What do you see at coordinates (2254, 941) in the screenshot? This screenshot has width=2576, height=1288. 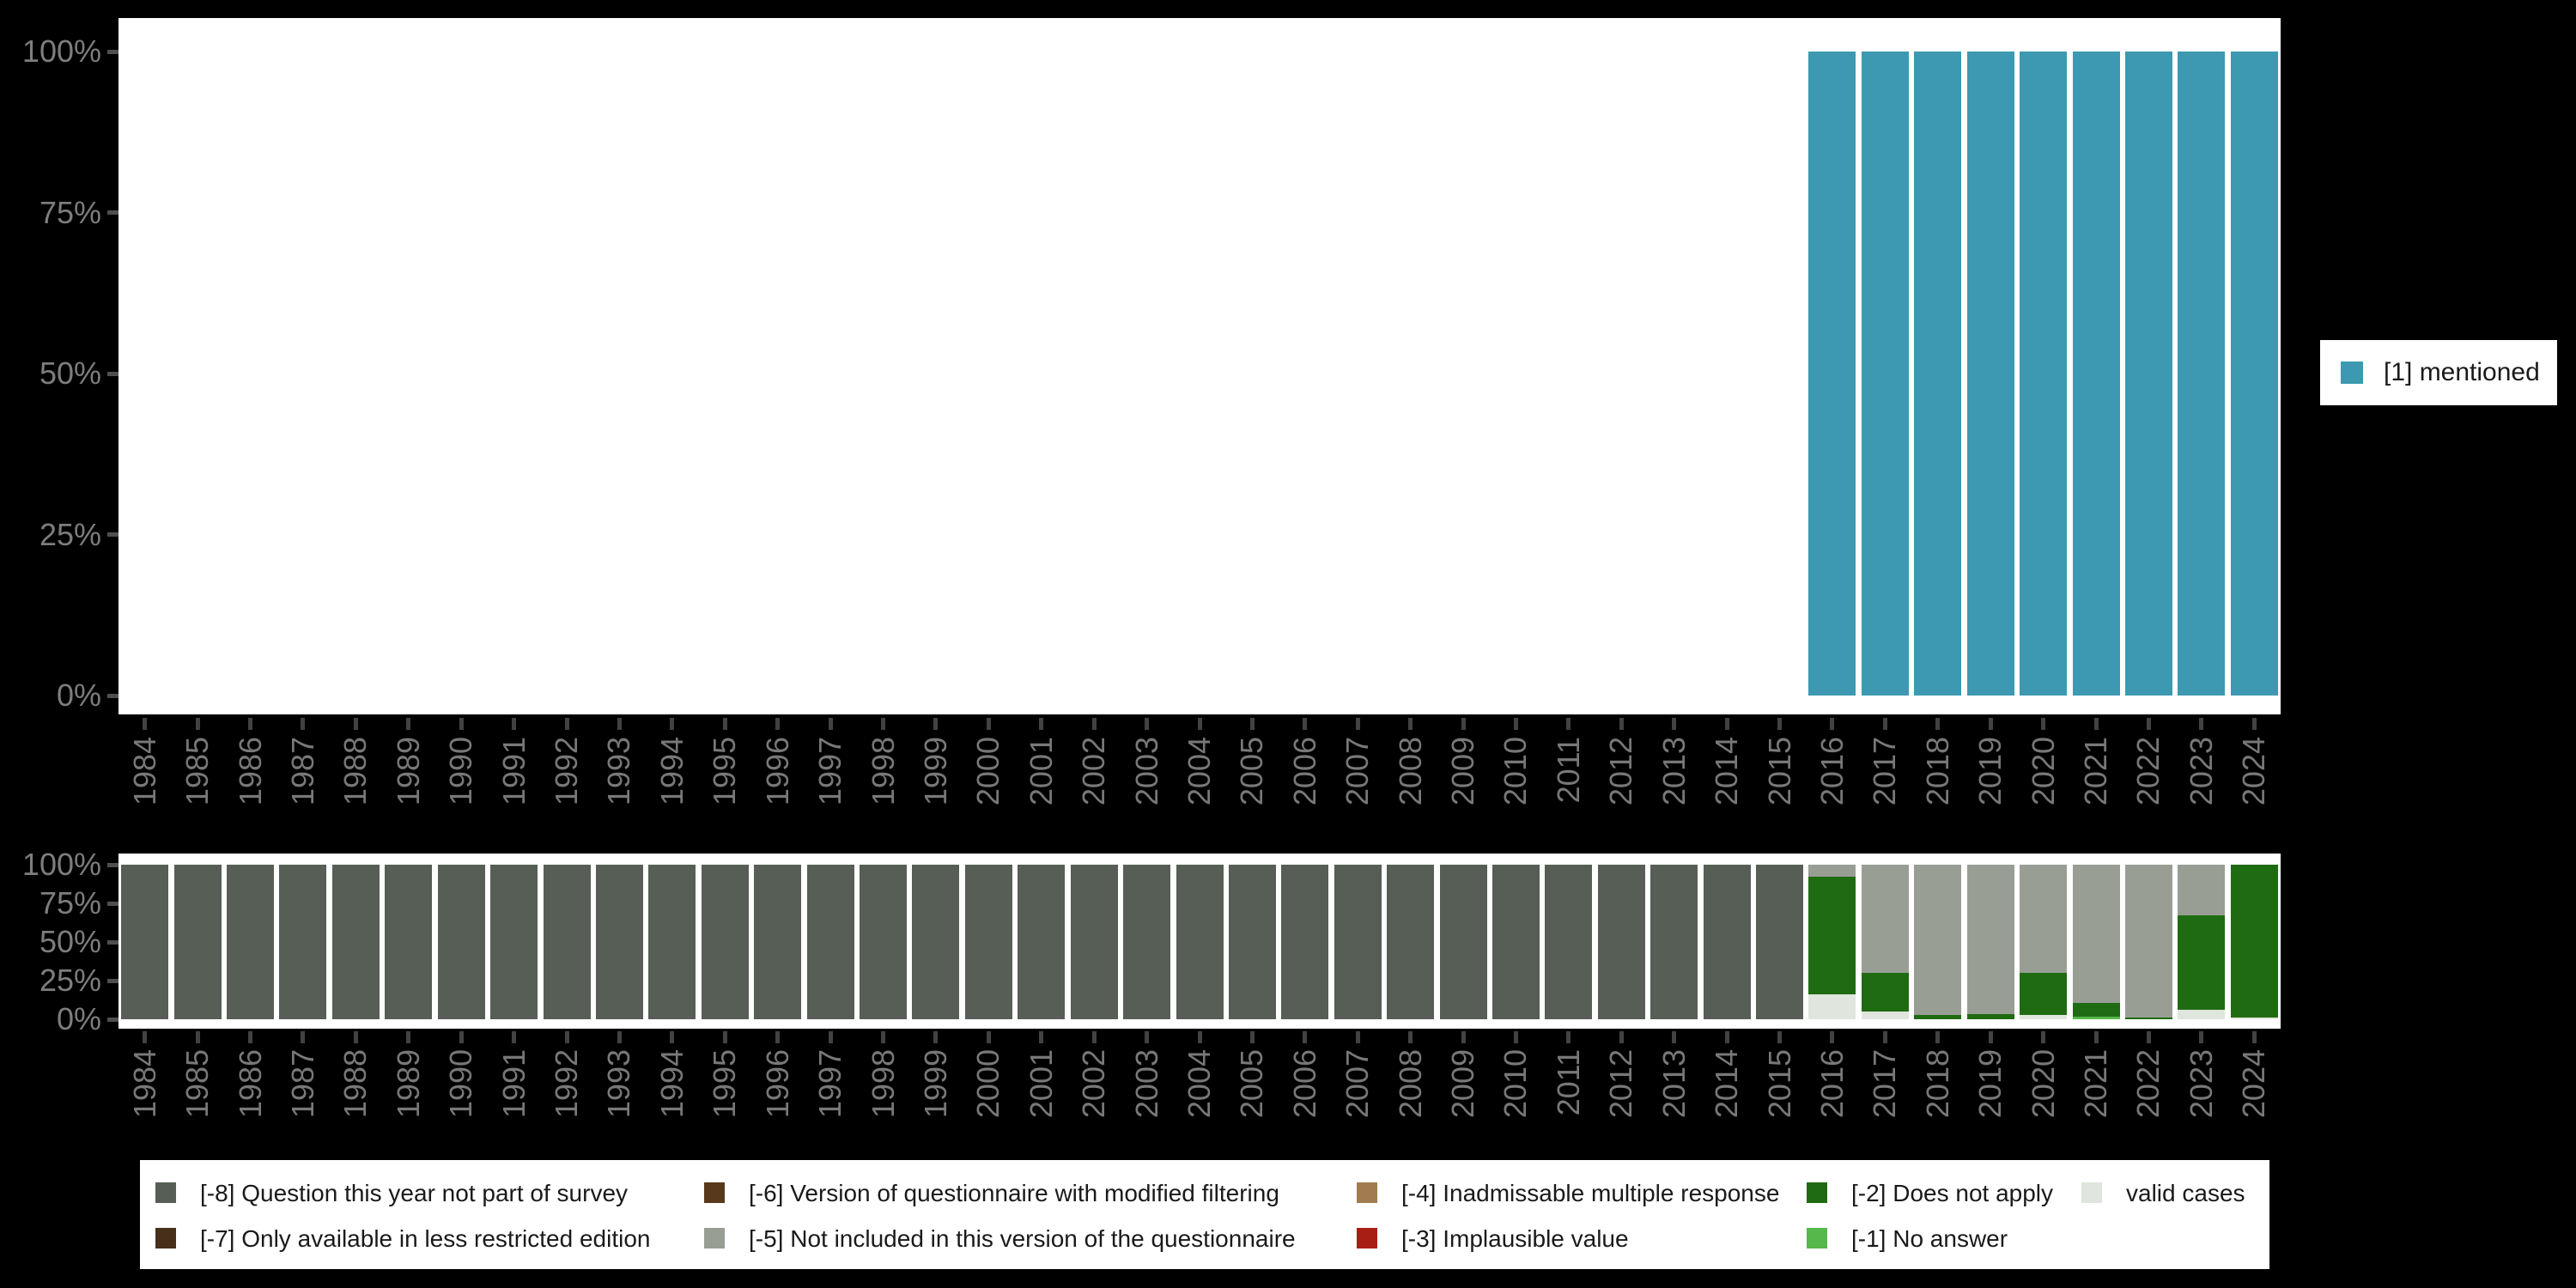 I see `bar-segment-2024--2` at bounding box center [2254, 941].